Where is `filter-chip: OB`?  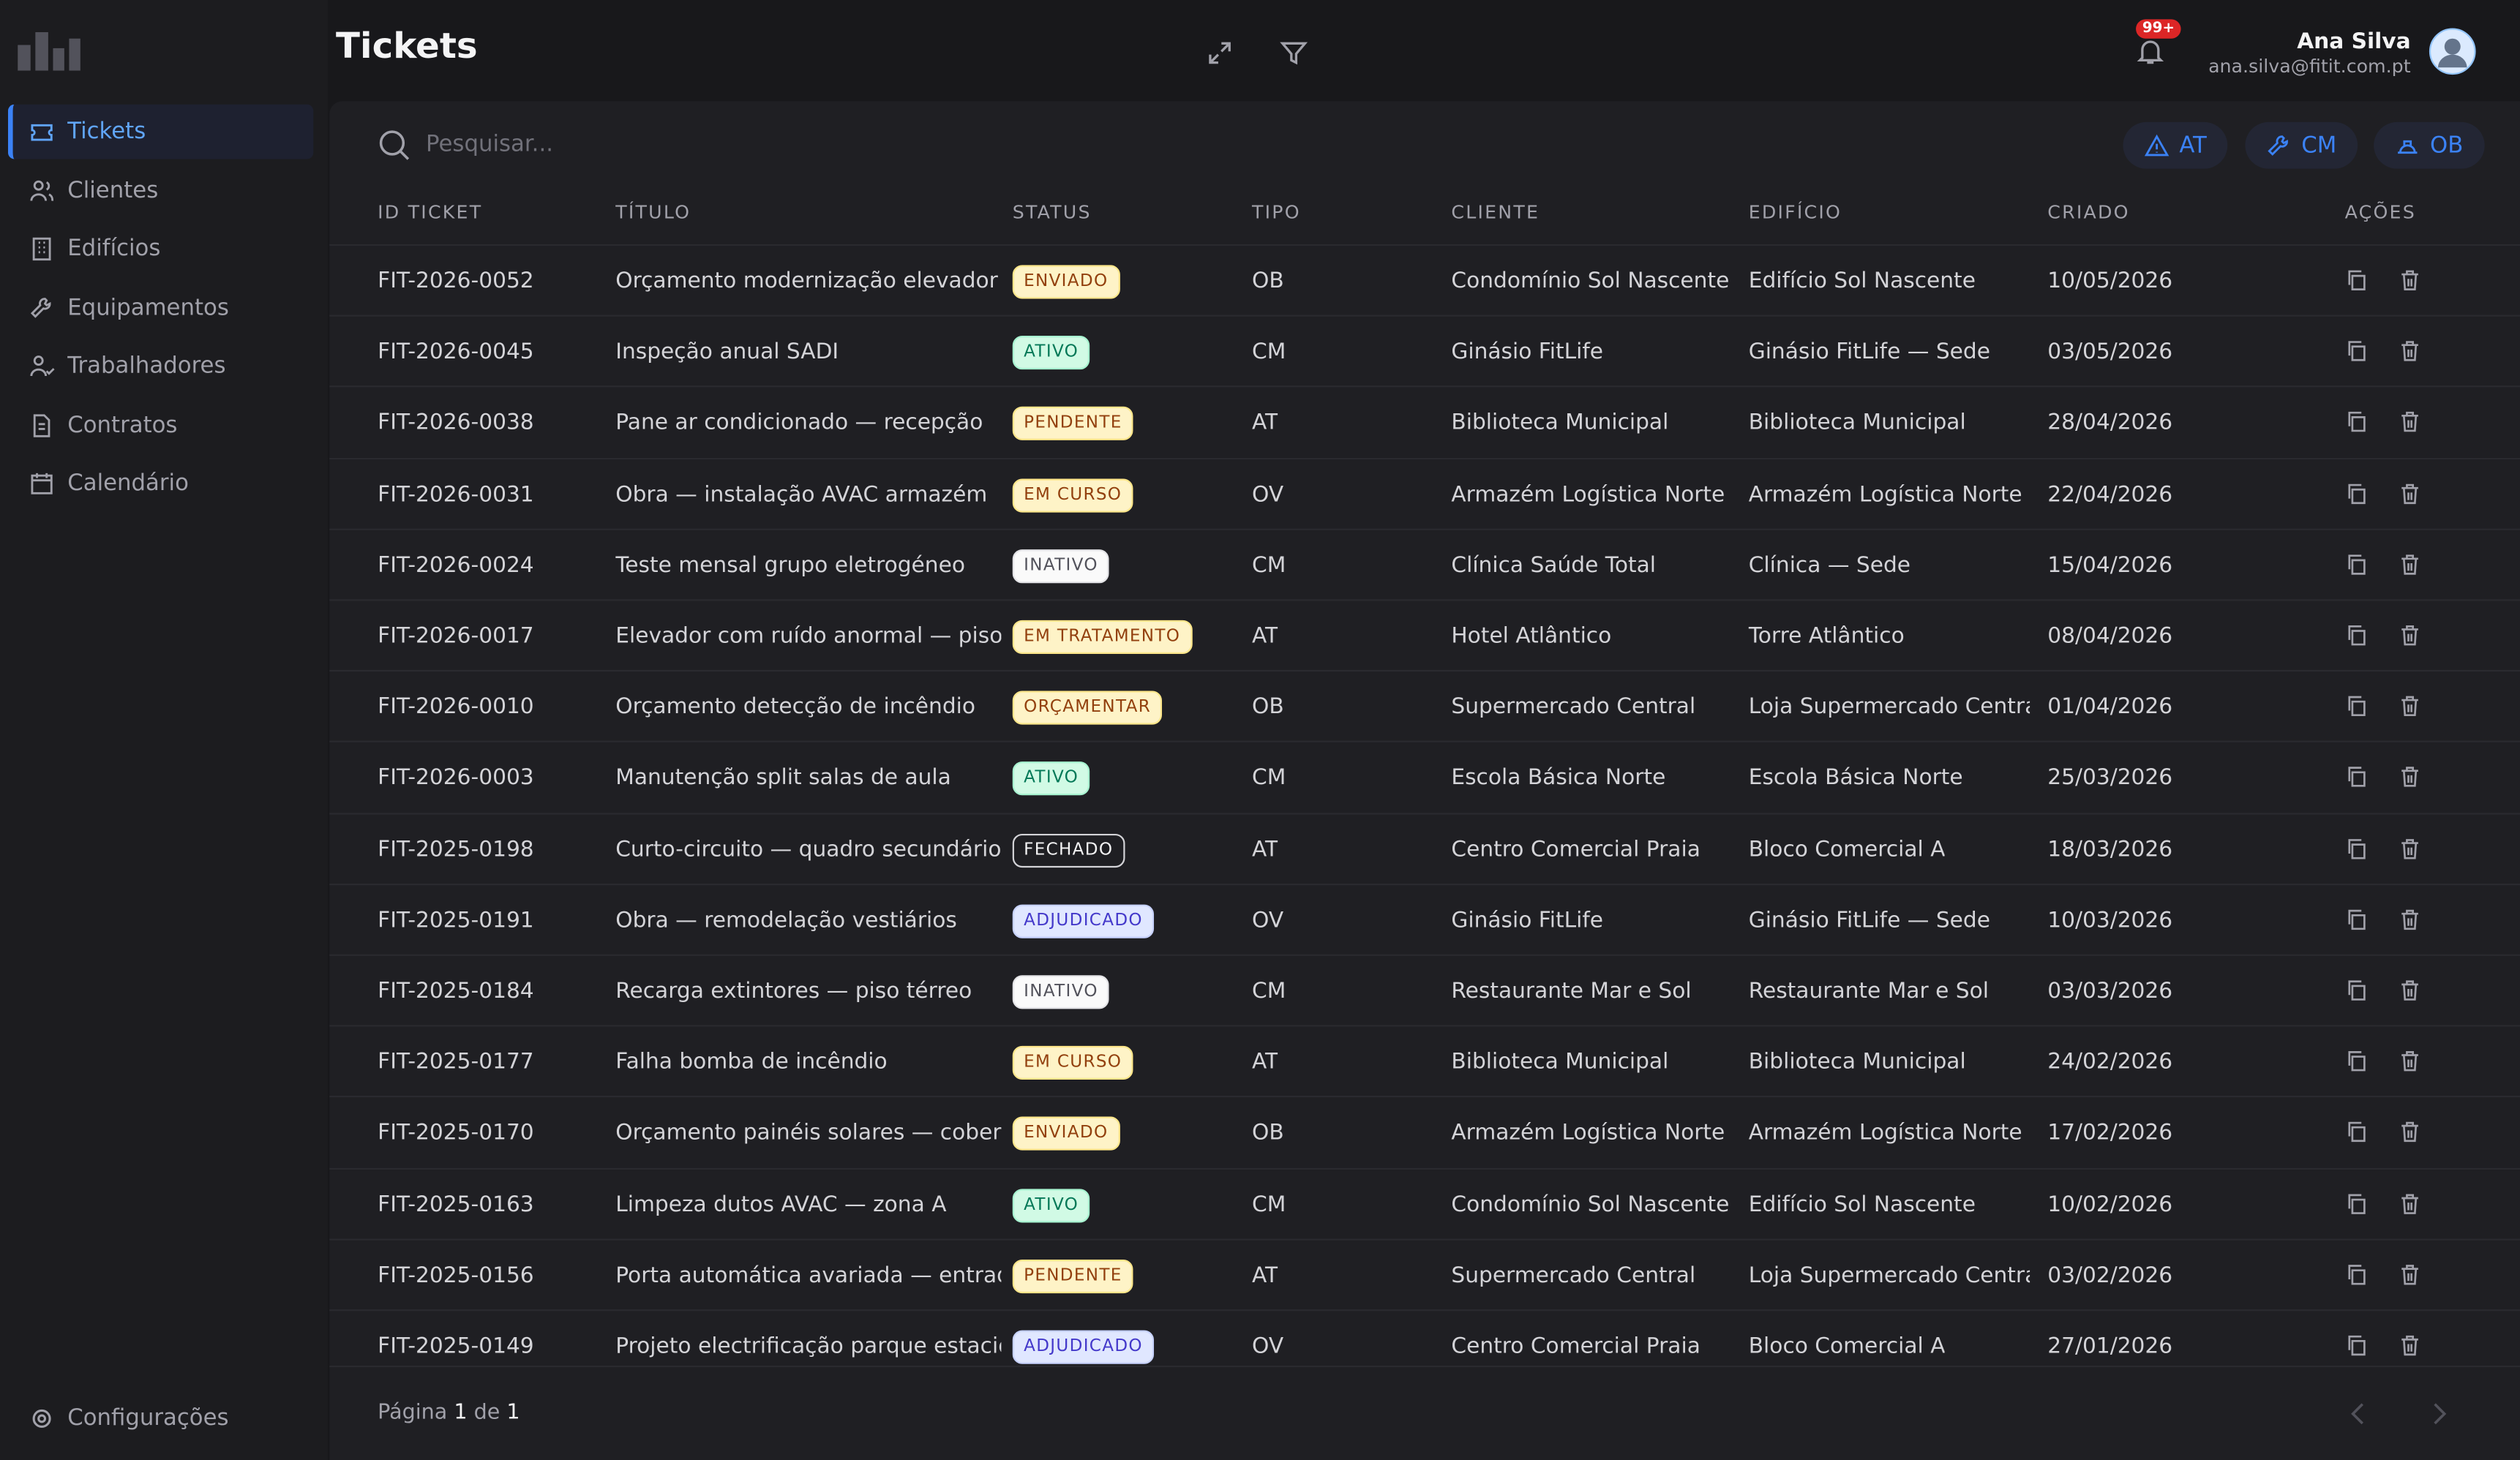
filter-chip: OB is located at coordinates (2429, 145).